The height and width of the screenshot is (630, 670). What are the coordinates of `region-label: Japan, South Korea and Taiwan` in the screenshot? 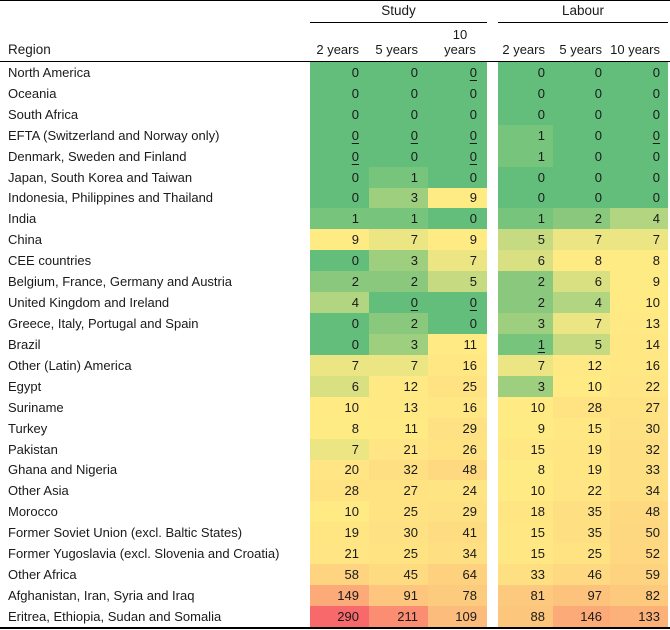 It's located at (100, 177).